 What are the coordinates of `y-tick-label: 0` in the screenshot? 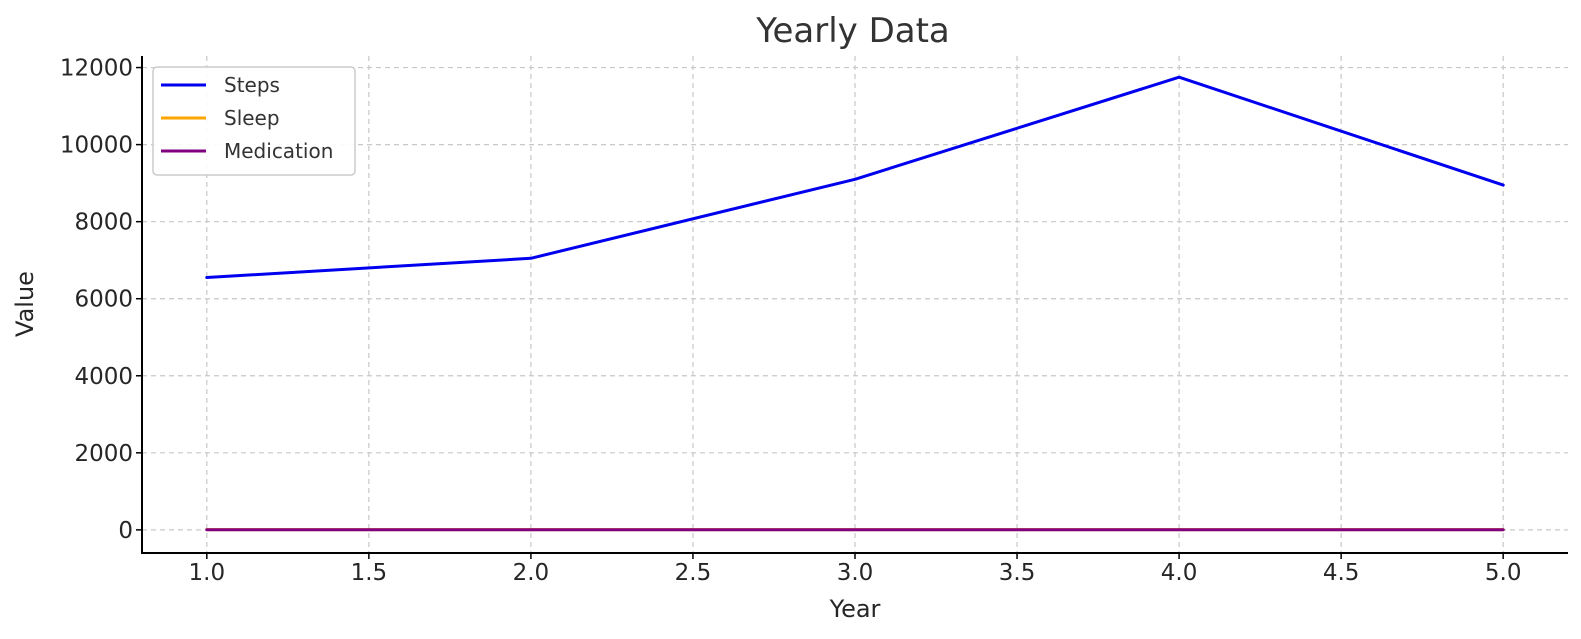 It's located at (125, 531).